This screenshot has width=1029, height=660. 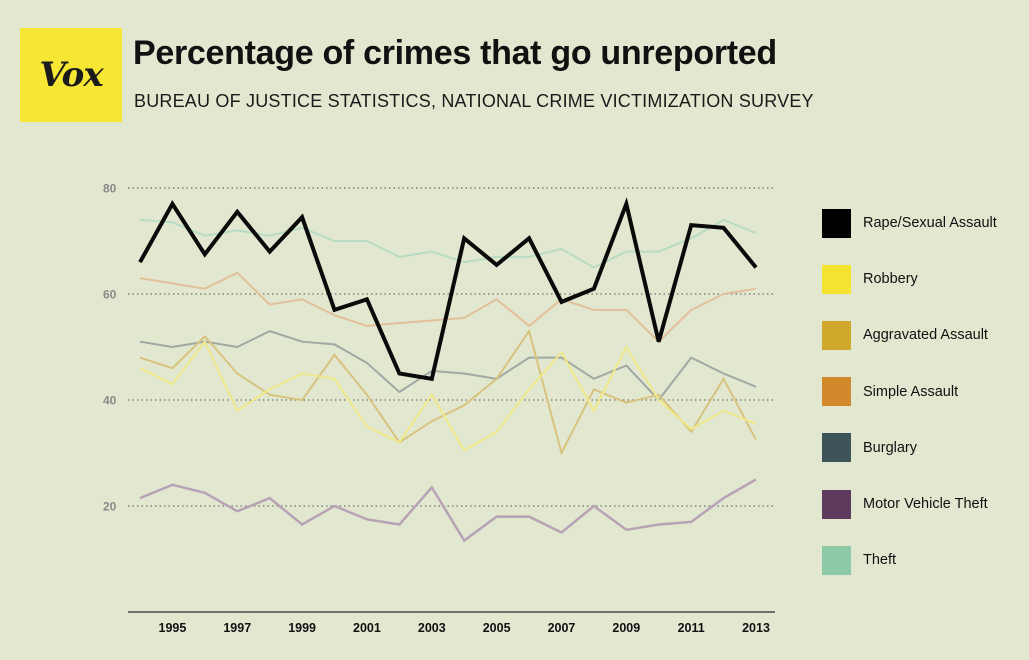 I want to click on x-tick-label: 2013, so click(x=756, y=628).